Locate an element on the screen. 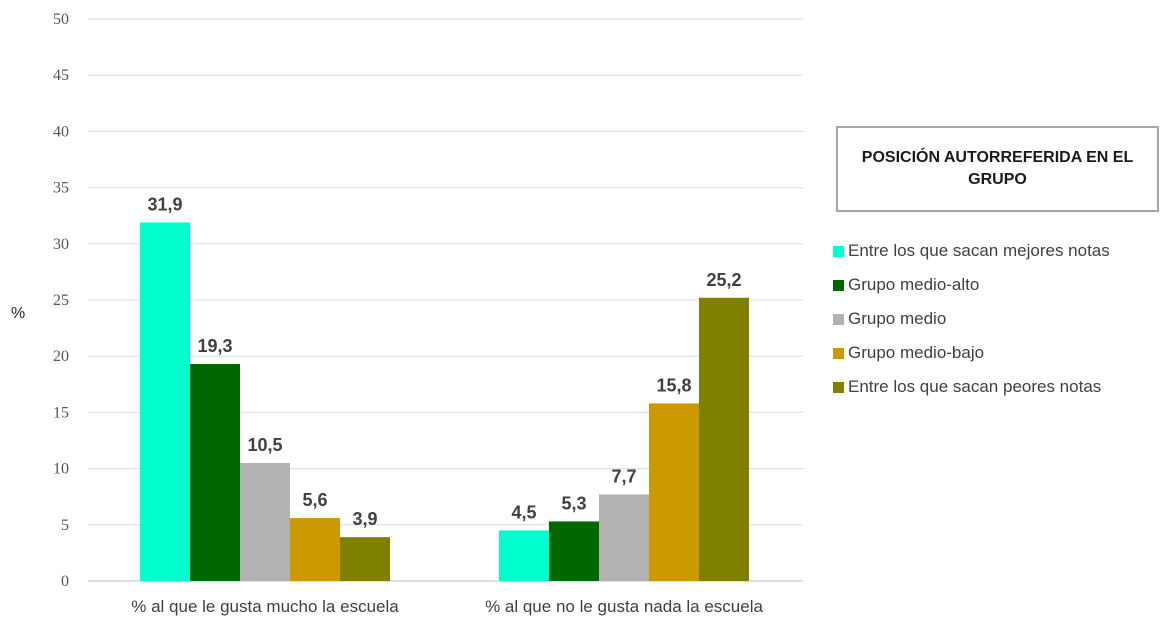  data-label: 5,6 is located at coordinates (314, 500).